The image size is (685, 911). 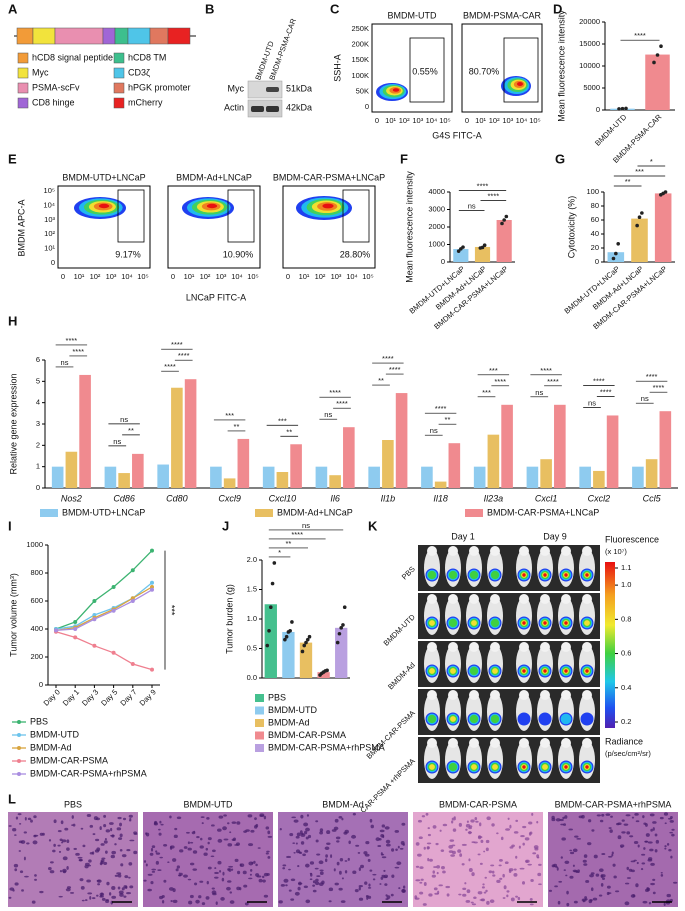 I want to click on legend-label: PSMA-scFv, so click(x=56, y=87).